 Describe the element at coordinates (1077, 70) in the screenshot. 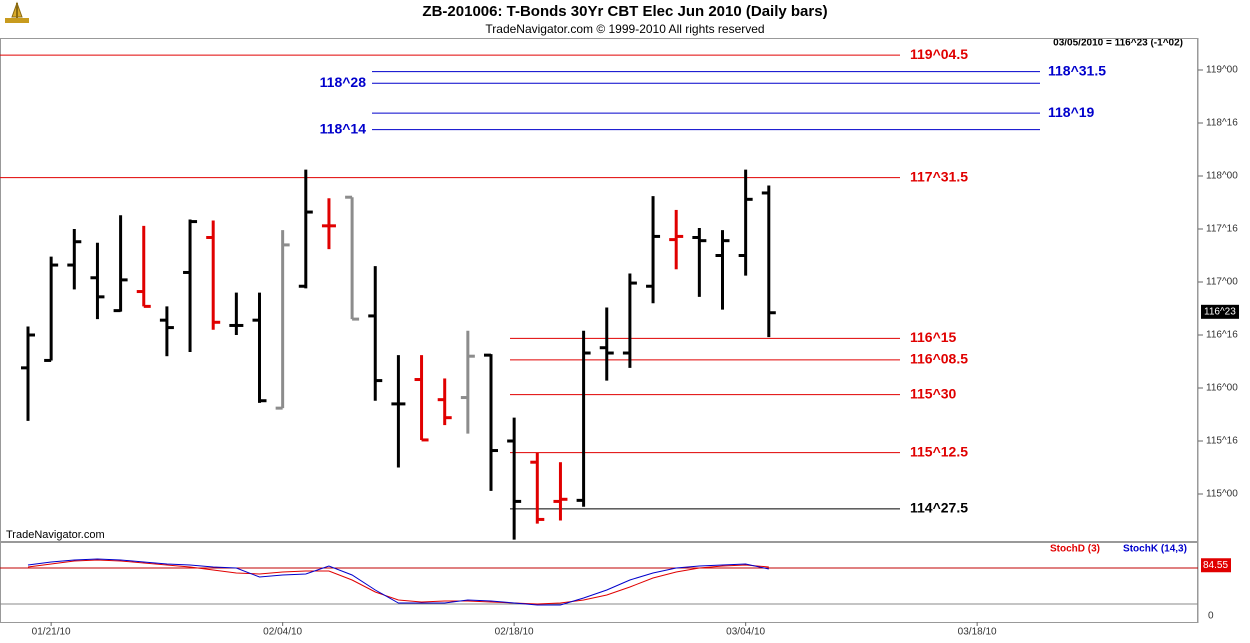

I see `level-label: 118^31.5` at that location.